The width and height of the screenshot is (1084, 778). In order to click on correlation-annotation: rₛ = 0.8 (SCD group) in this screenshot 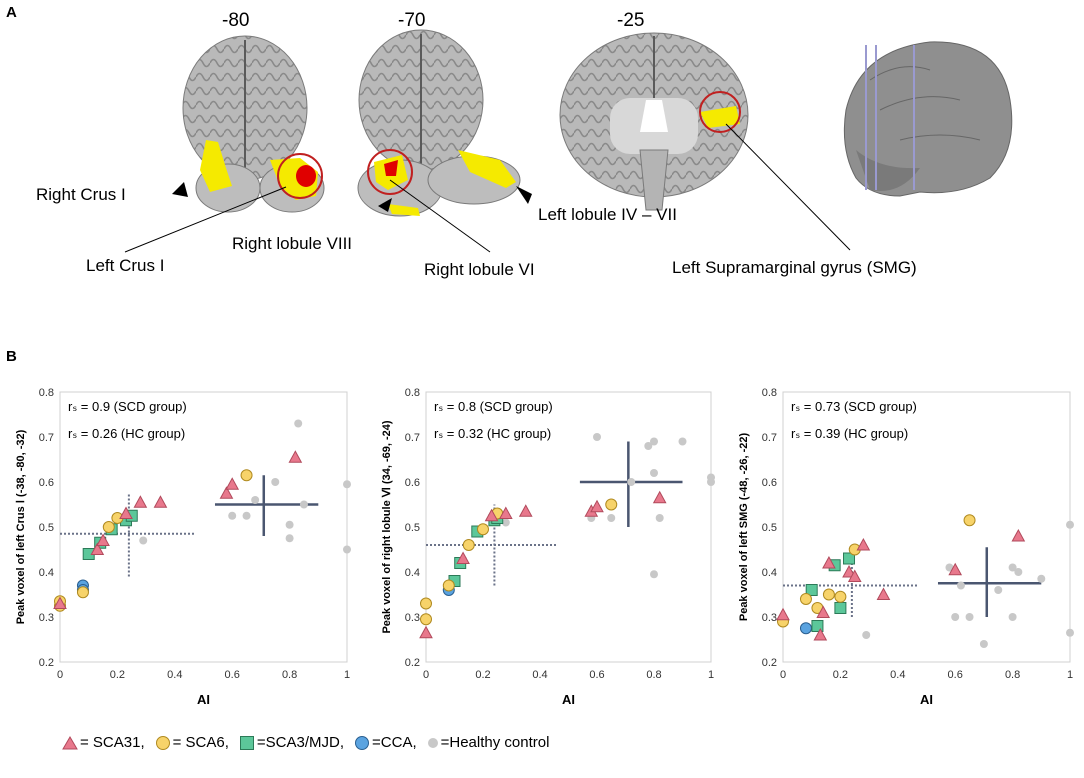, I will do `click(493, 406)`.